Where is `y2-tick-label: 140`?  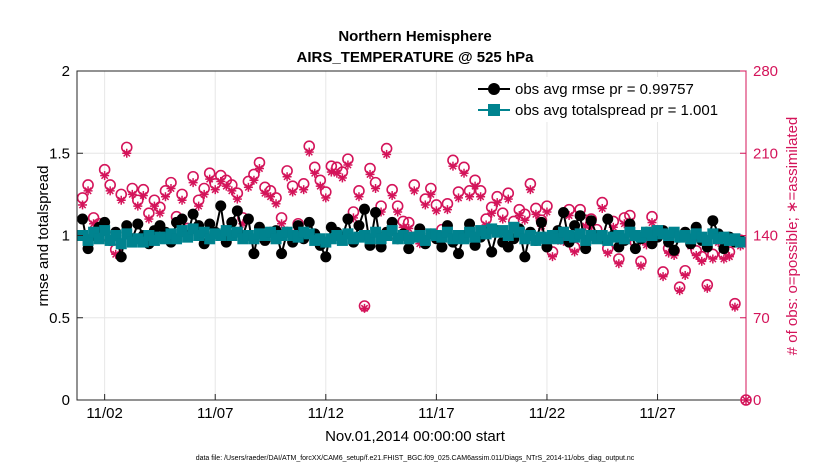 y2-tick-label: 140 is located at coordinates (765, 236).